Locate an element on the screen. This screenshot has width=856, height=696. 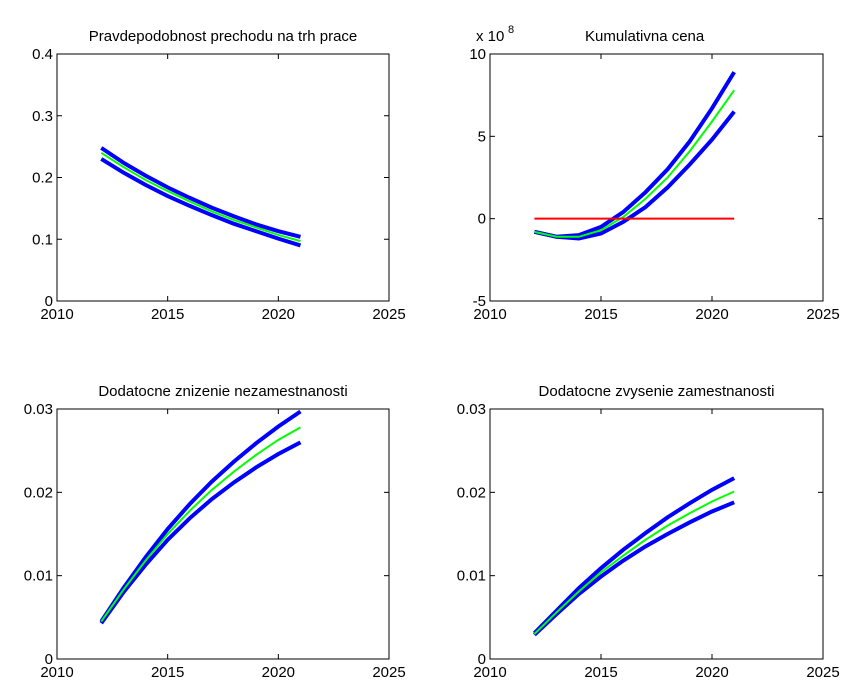
axis-multiplier-exponent: 8 is located at coordinates (511, 30).